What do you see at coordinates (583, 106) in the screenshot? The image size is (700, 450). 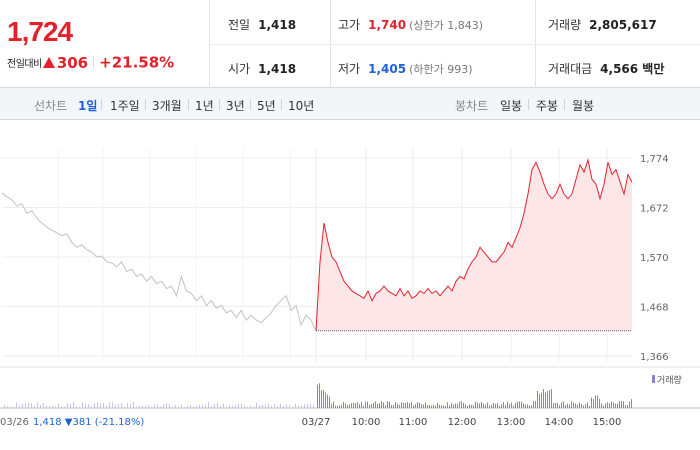 I see `tab-monthly-candle: 월봉` at bounding box center [583, 106].